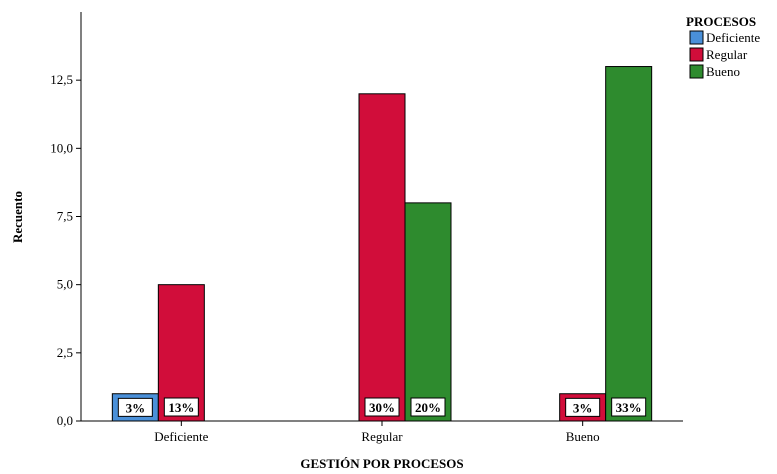 The width and height of the screenshot is (777, 474). What do you see at coordinates (181, 436) in the screenshot?
I see `x-tick-label: Deficiente` at bounding box center [181, 436].